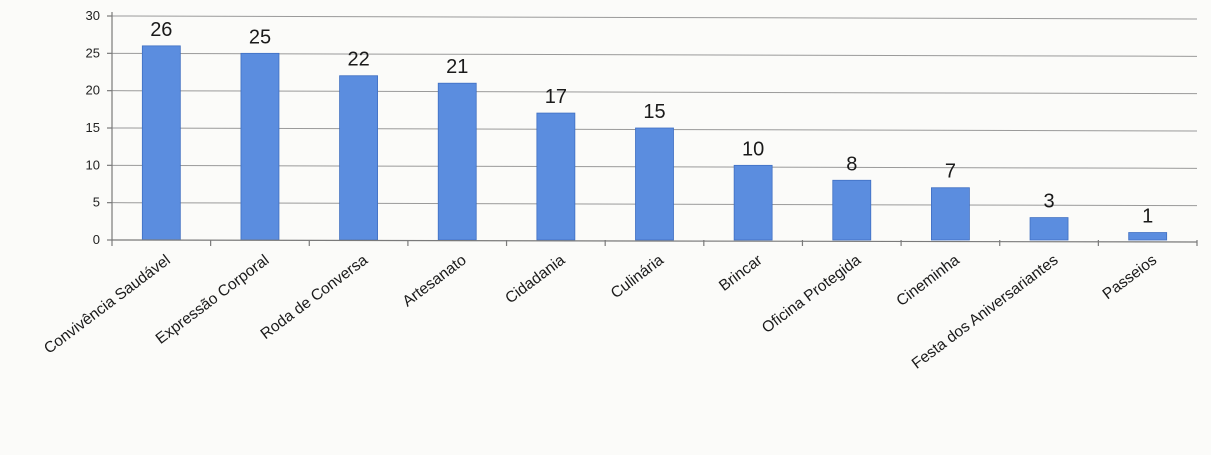 This screenshot has height=455, width=1211. Describe the element at coordinates (1130, 277) in the screenshot. I see `x-tick-label: Passeios` at that location.